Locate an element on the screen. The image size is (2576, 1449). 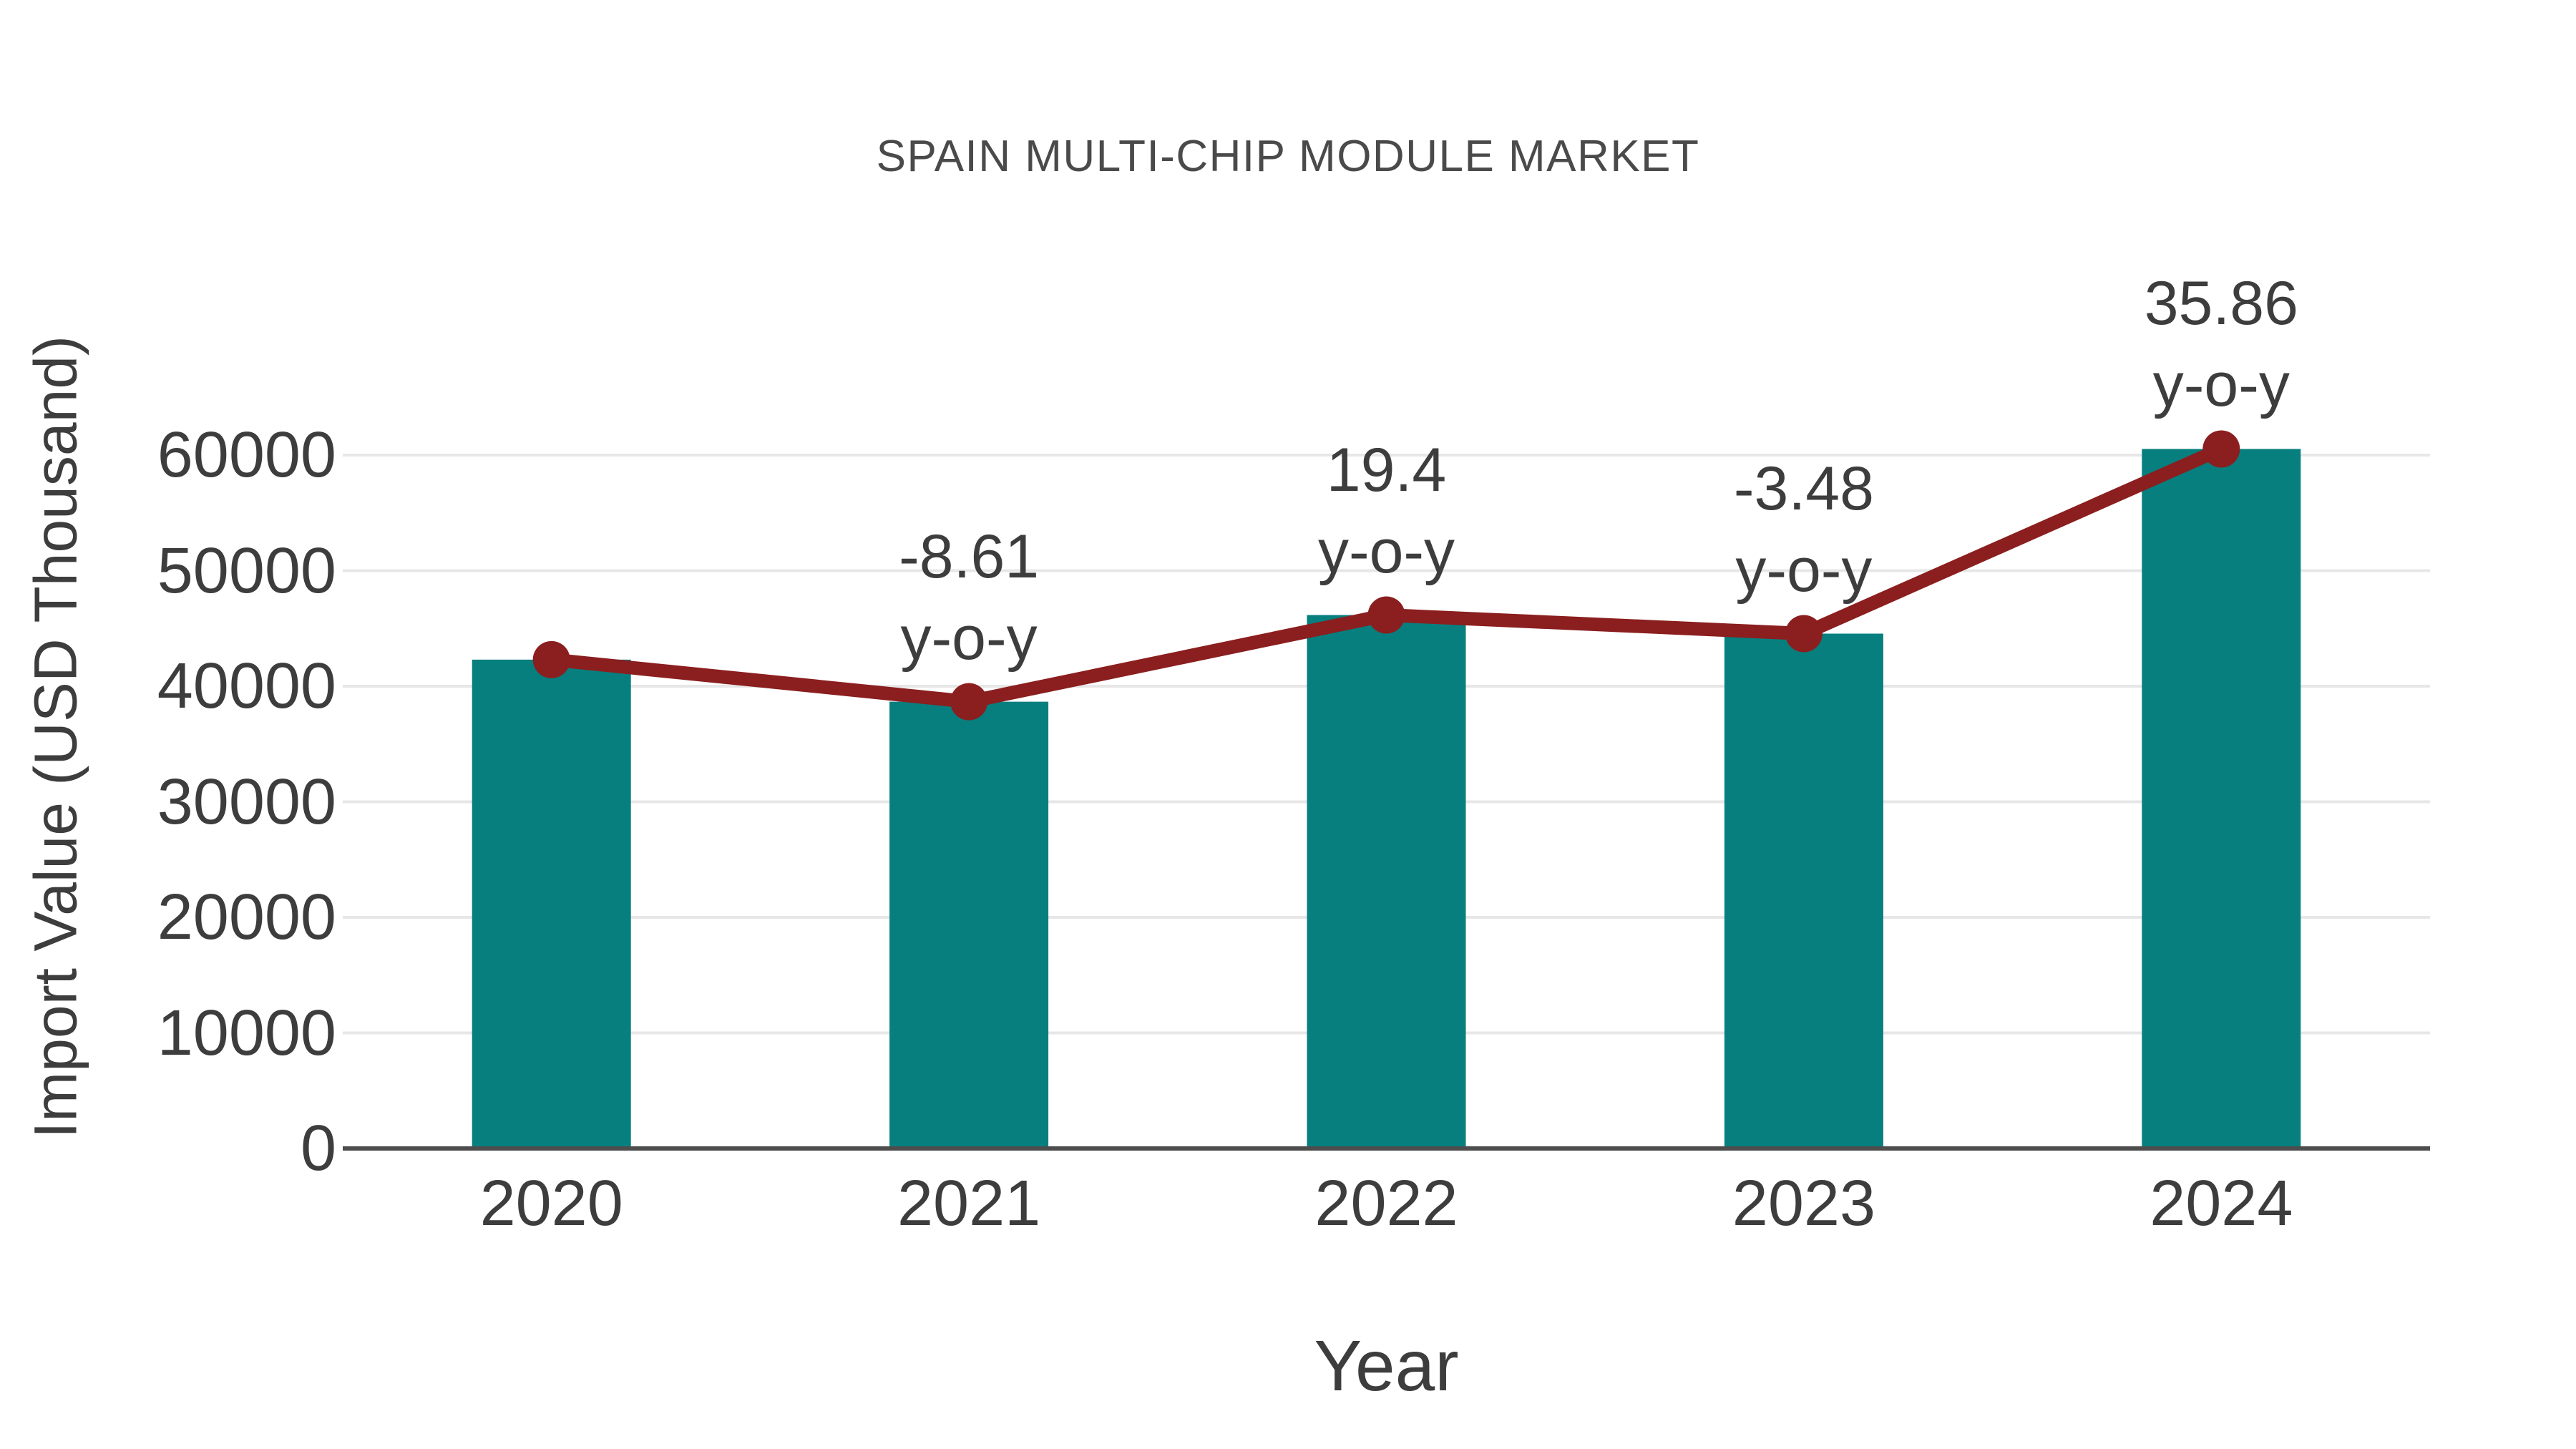
x-tick-label-2022: 2022 is located at coordinates (1386, 1203).